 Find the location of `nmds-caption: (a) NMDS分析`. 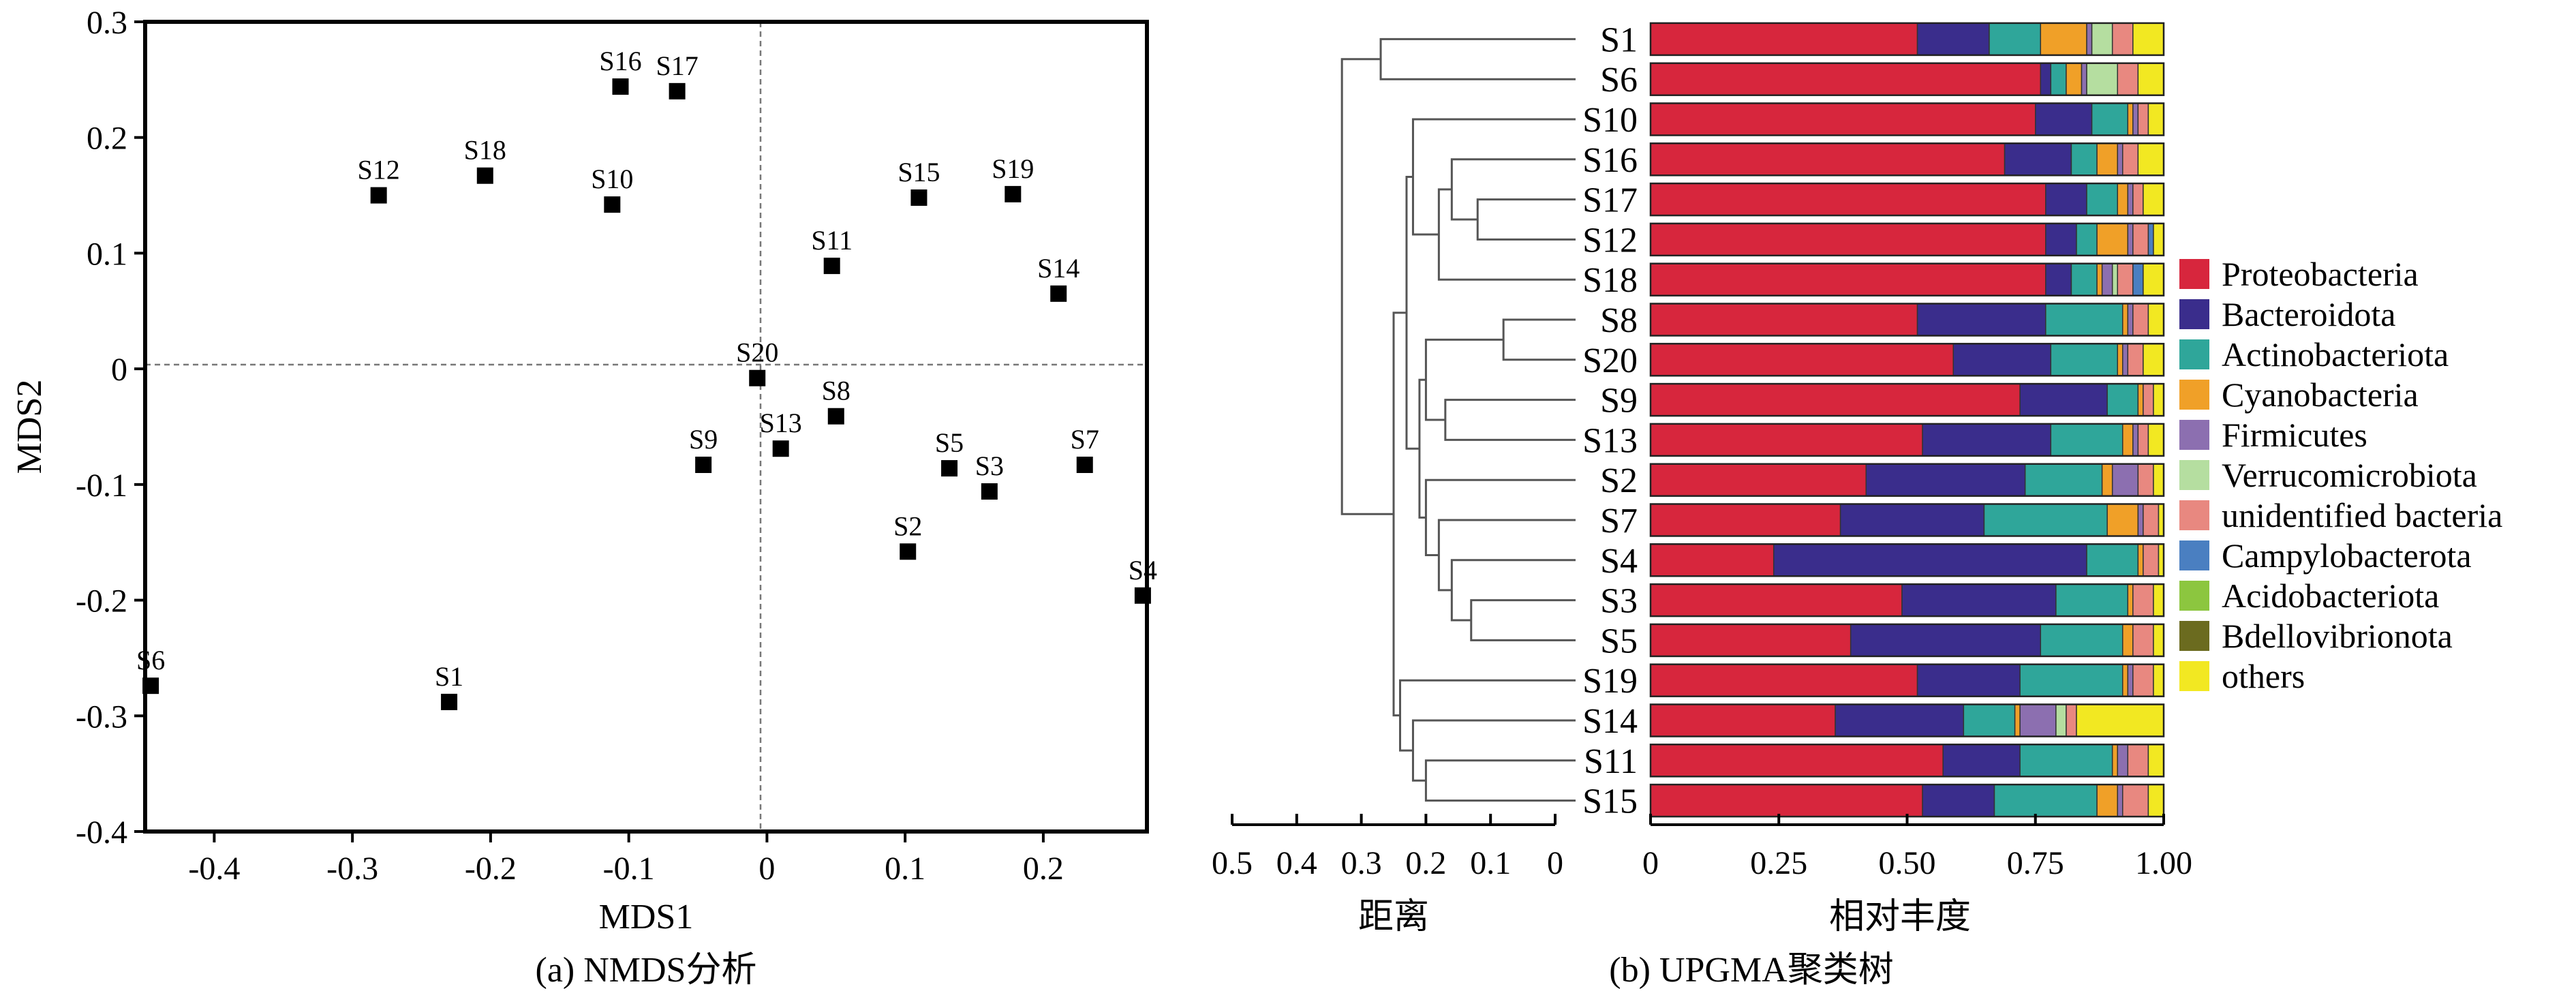

nmds-caption: (a) NMDS分析 is located at coordinates (646, 970).